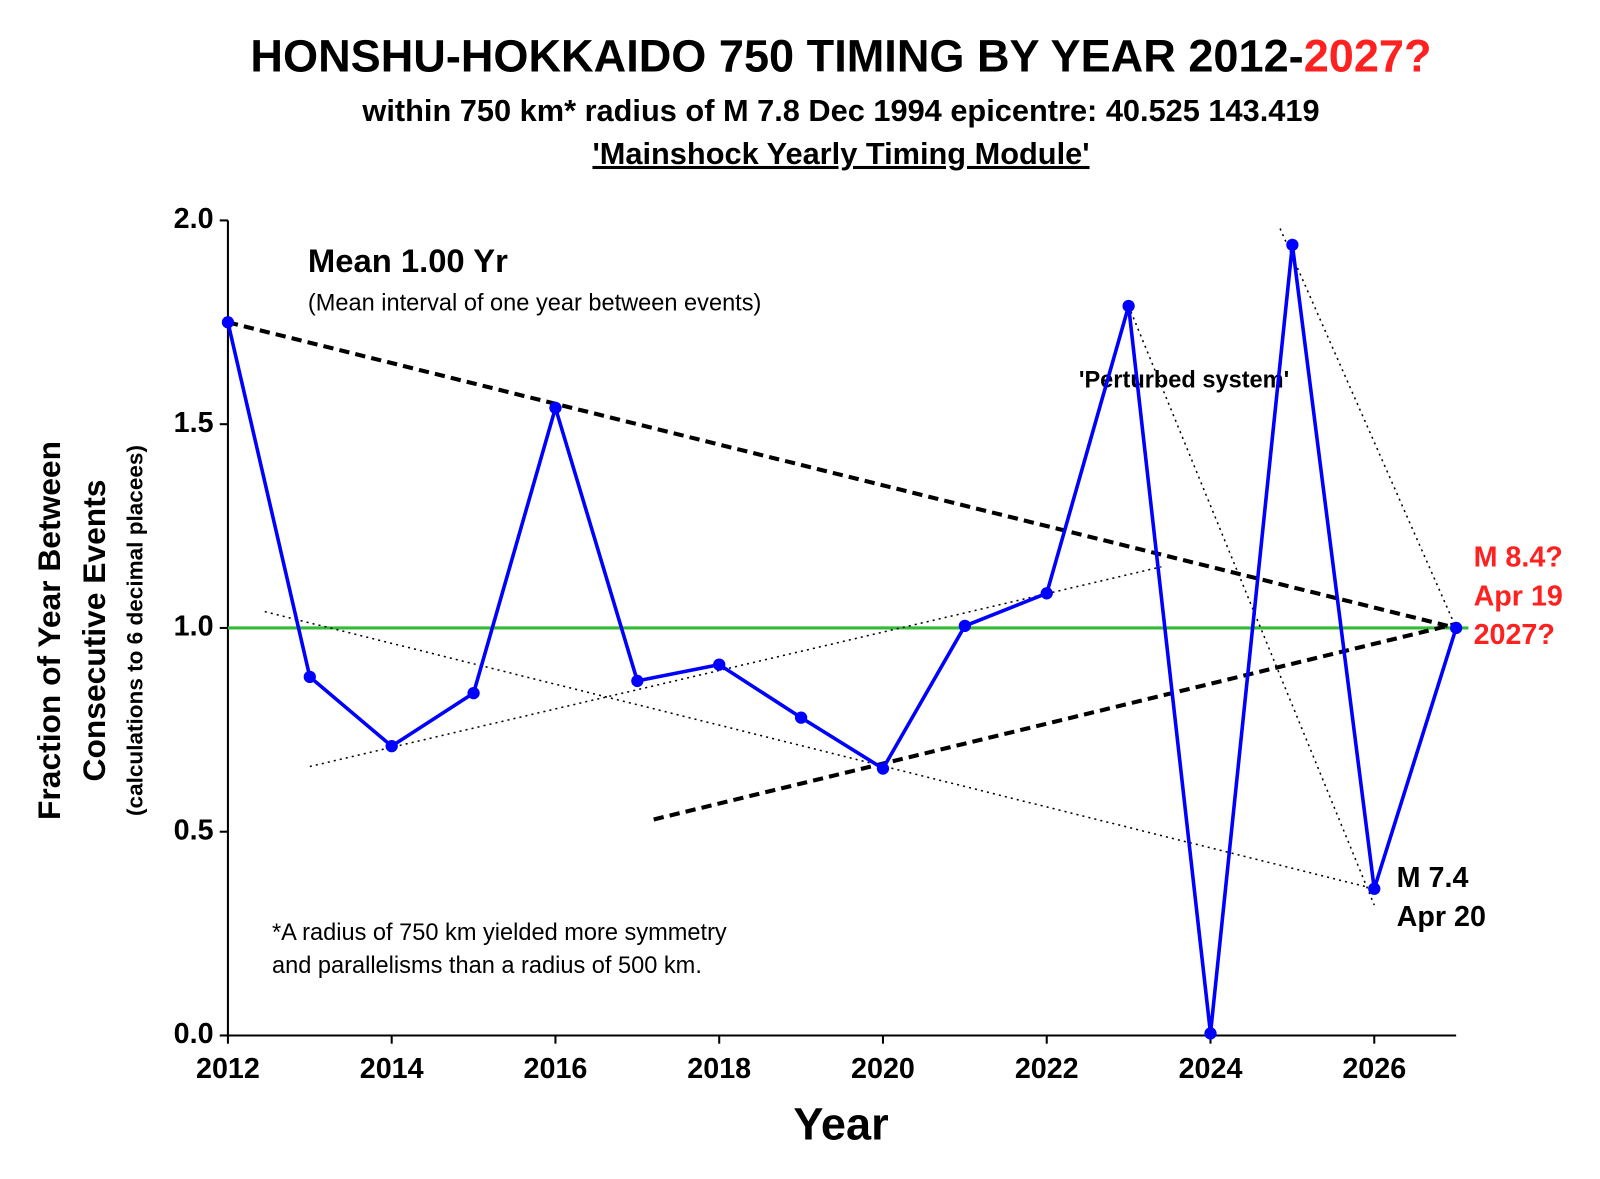  I want to click on title-highlight: 2027?, so click(1368, 55).